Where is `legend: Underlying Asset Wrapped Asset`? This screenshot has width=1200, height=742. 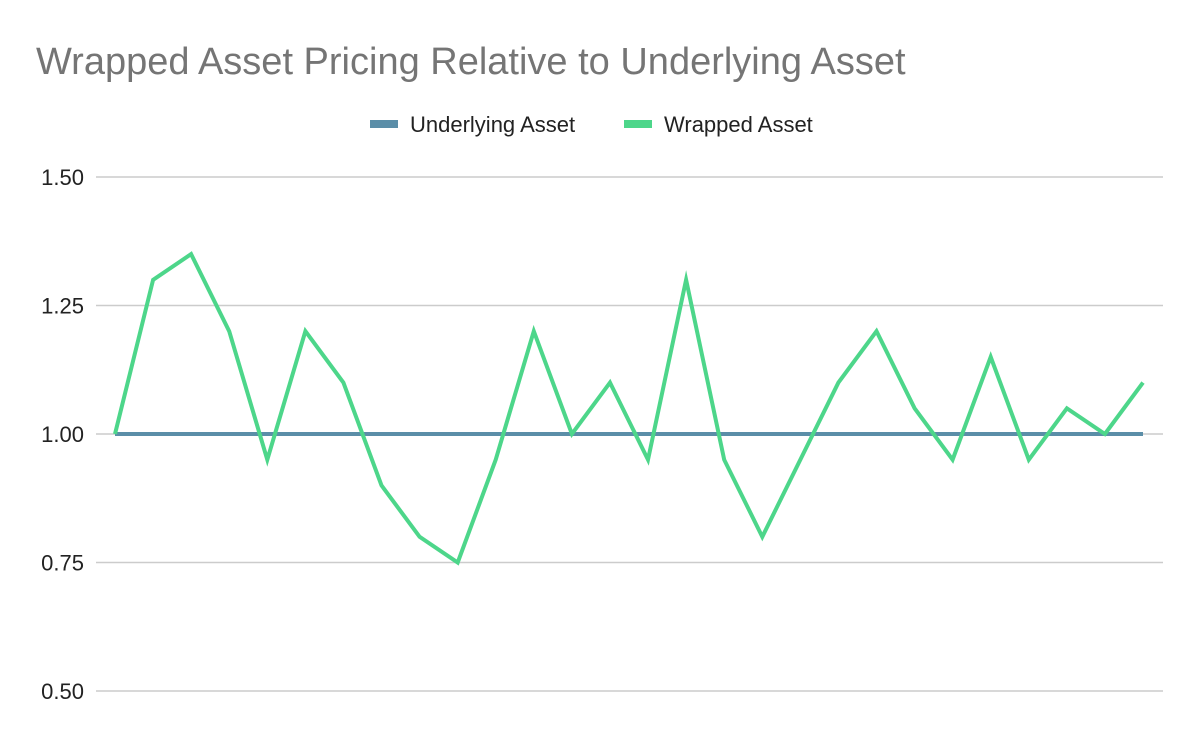
legend: Underlying Asset Wrapped Asset is located at coordinates (591, 124).